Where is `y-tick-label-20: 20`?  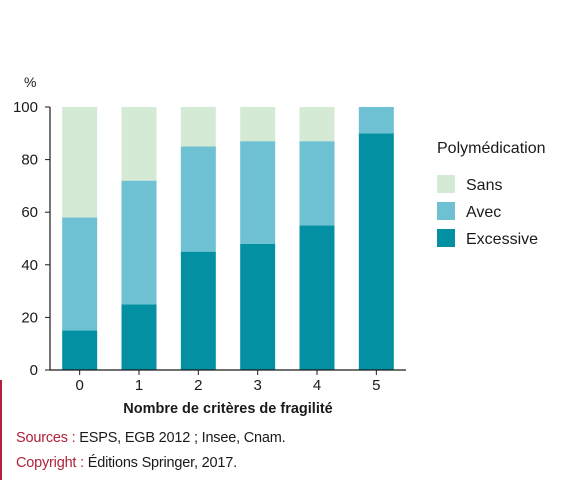
y-tick-label-20: 20 is located at coordinates (29, 317).